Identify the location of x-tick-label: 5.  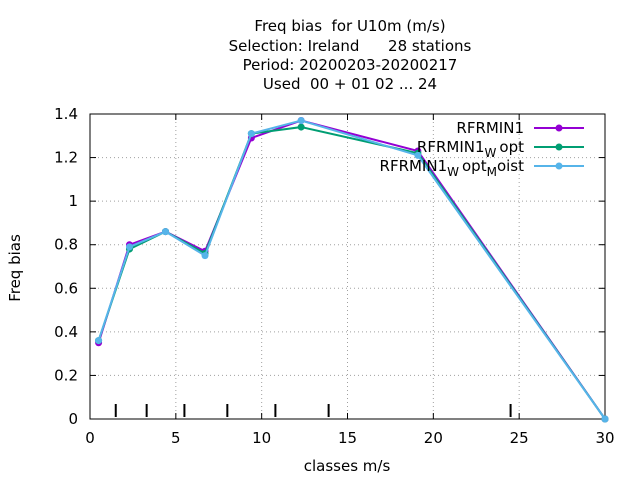
(176, 438).